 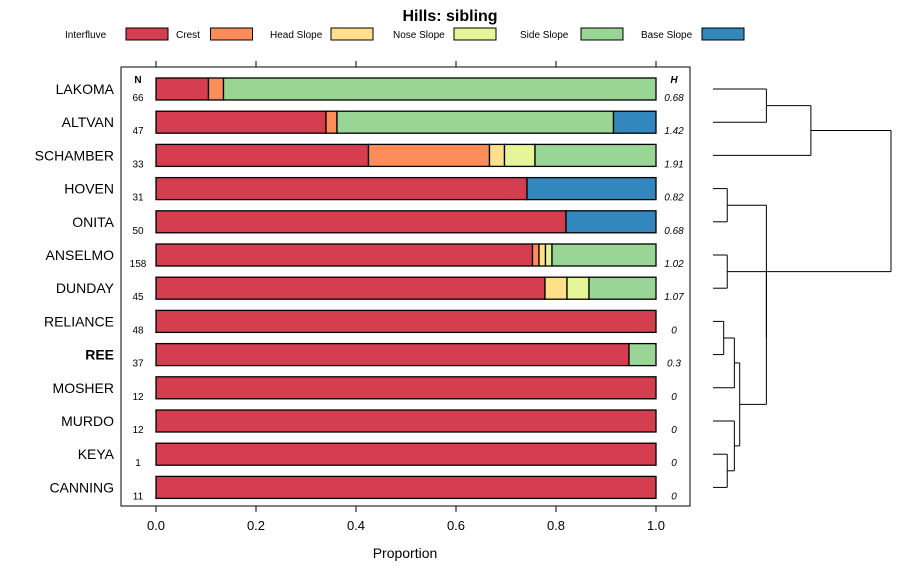 What do you see at coordinates (674, 80) in the screenshot?
I see `h-column-header: H` at bounding box center [674, 80].